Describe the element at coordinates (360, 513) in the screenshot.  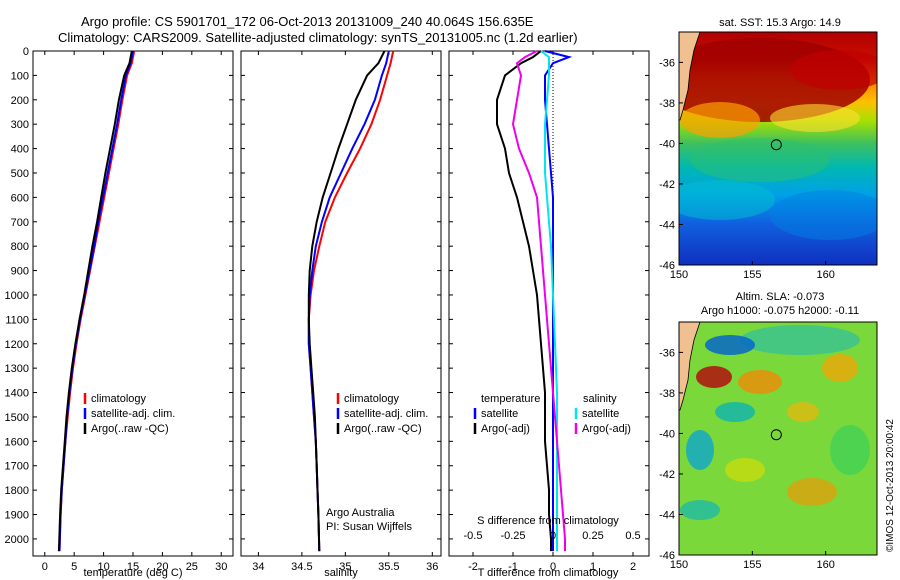
I see `annotation-argo-australia: Argo Australia` at that location.